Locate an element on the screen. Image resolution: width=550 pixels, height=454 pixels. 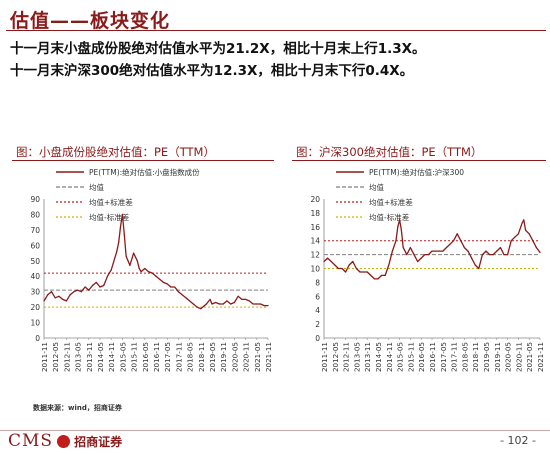
x-tick-label: 2011-11 is located at coordinates (44, 357).